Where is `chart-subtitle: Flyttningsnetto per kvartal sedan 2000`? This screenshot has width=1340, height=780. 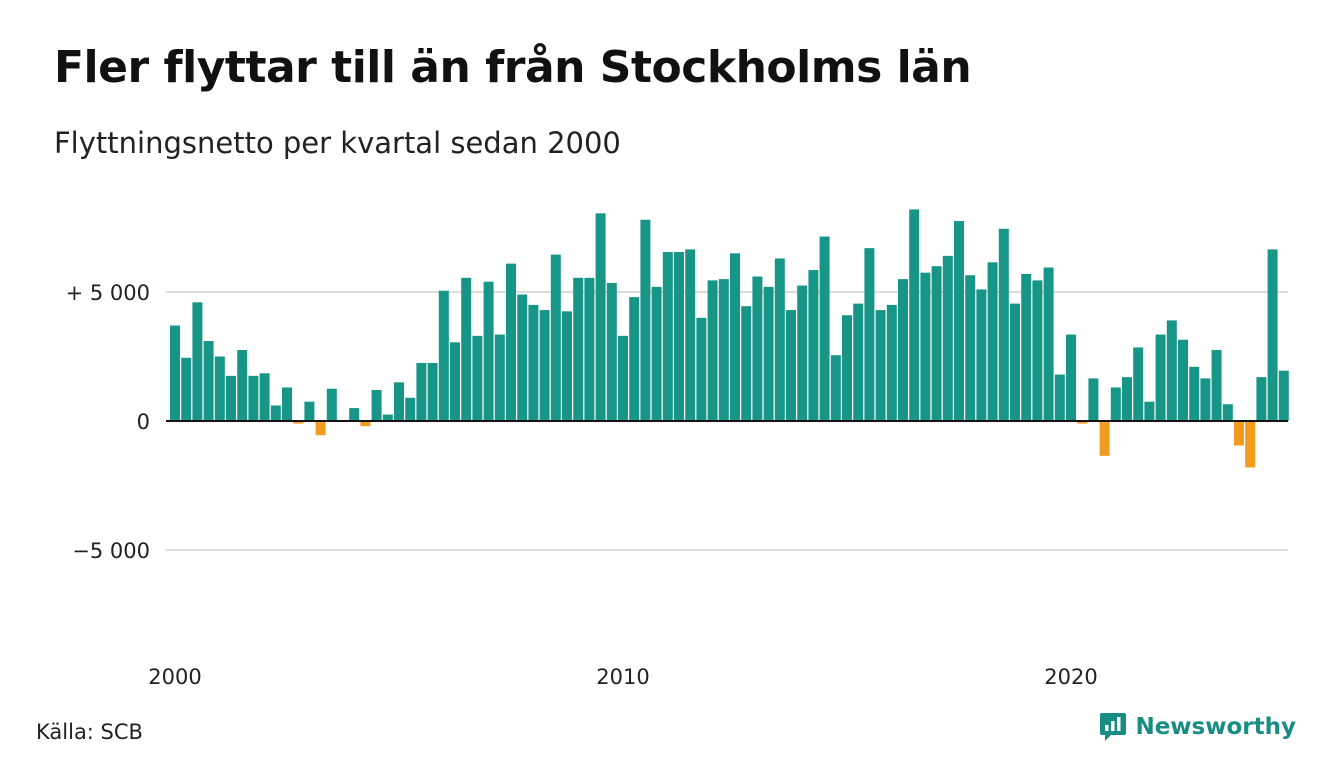 chart-subtitle: Flyttningsnetto per kvartal sedan 2000 is located at coordinates (337, 143).